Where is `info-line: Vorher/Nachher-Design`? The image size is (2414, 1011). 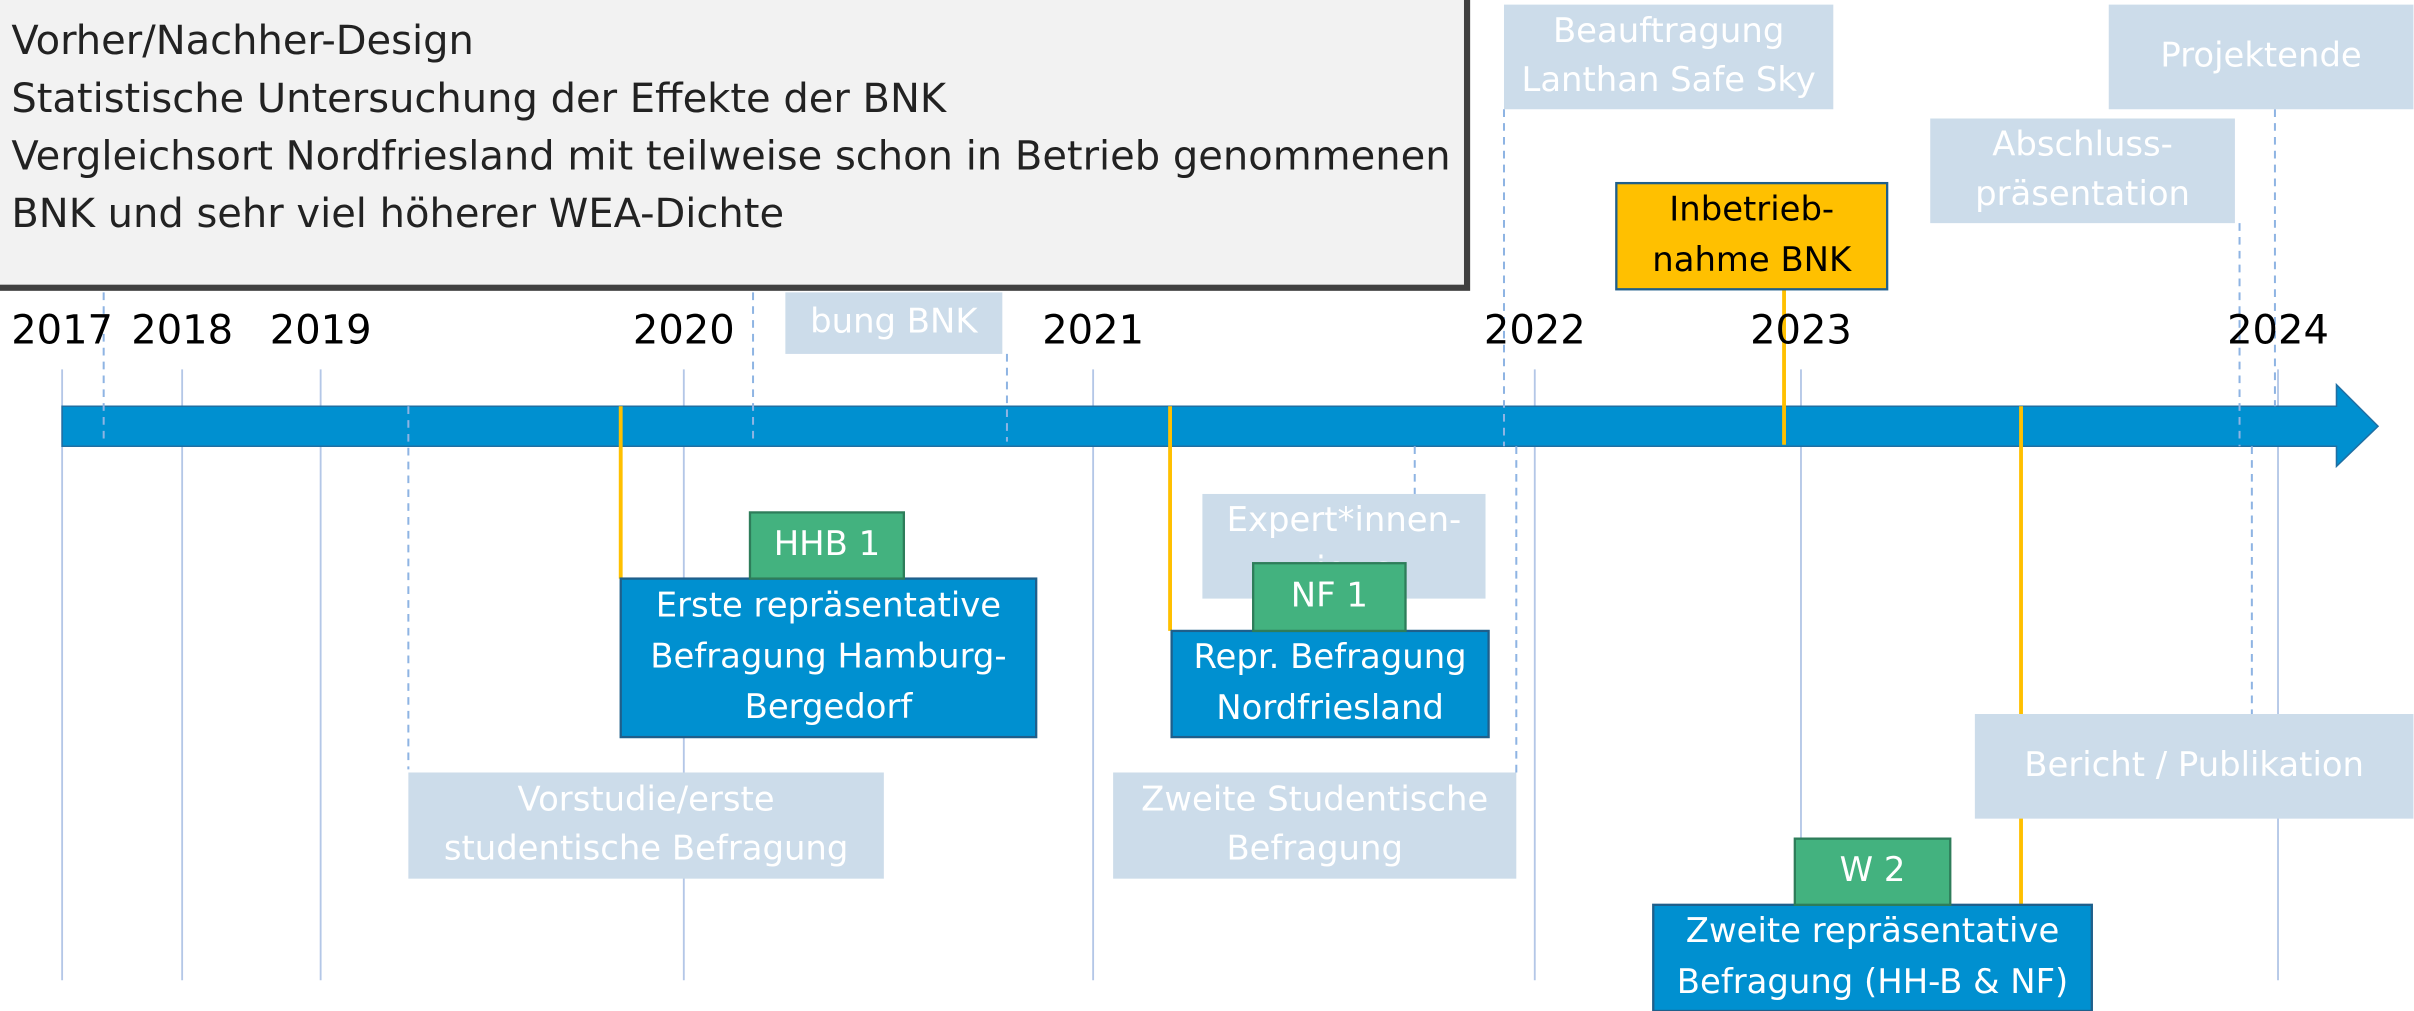 info-line: Vorher/Nachher-Design is located at coordinates (242, 41).